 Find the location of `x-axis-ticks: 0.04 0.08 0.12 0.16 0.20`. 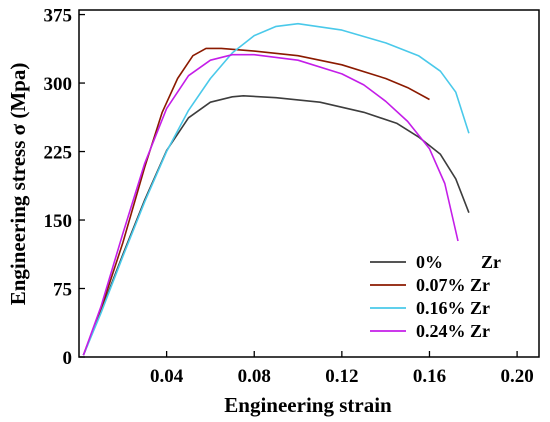

x-axis-ticks: 0.04 0.08 0.12 0.16 0.20 is located at coordinates (342, 369).